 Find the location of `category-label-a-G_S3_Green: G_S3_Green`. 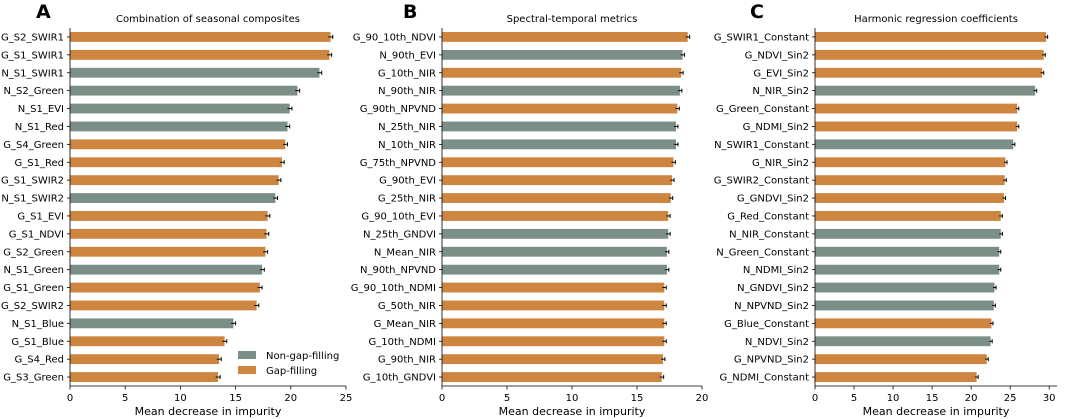

category-label-a-G_S3_Green: G_S3_Green is located at coordinates (33, 378).